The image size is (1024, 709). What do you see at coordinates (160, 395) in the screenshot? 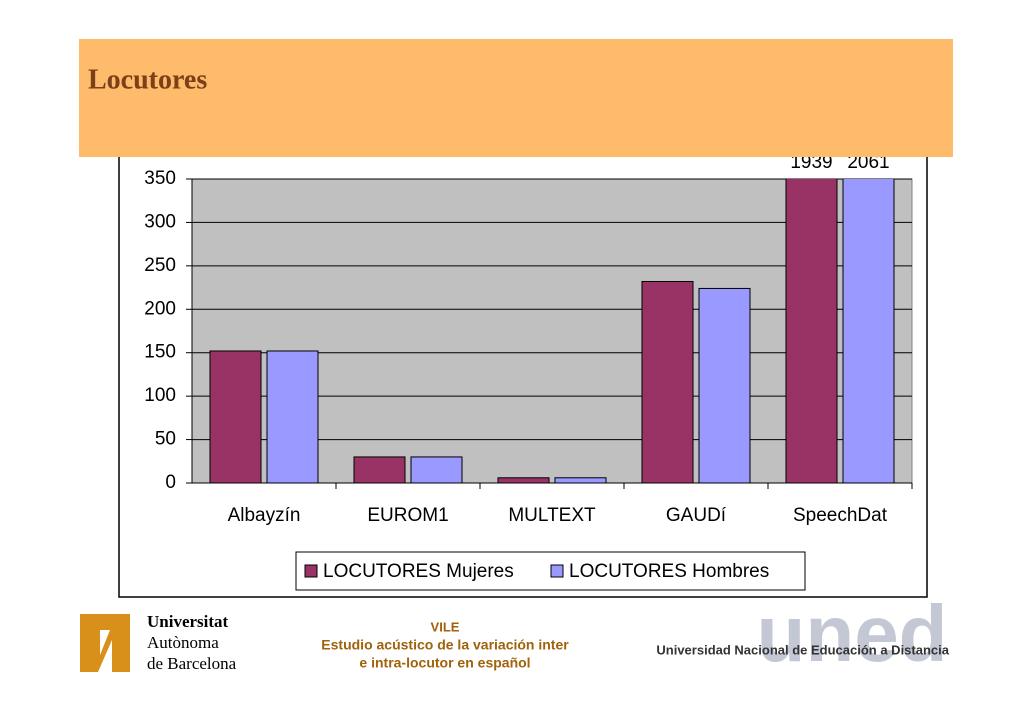
I see `y-tick-label: 100` at bounding box center [160, 395].